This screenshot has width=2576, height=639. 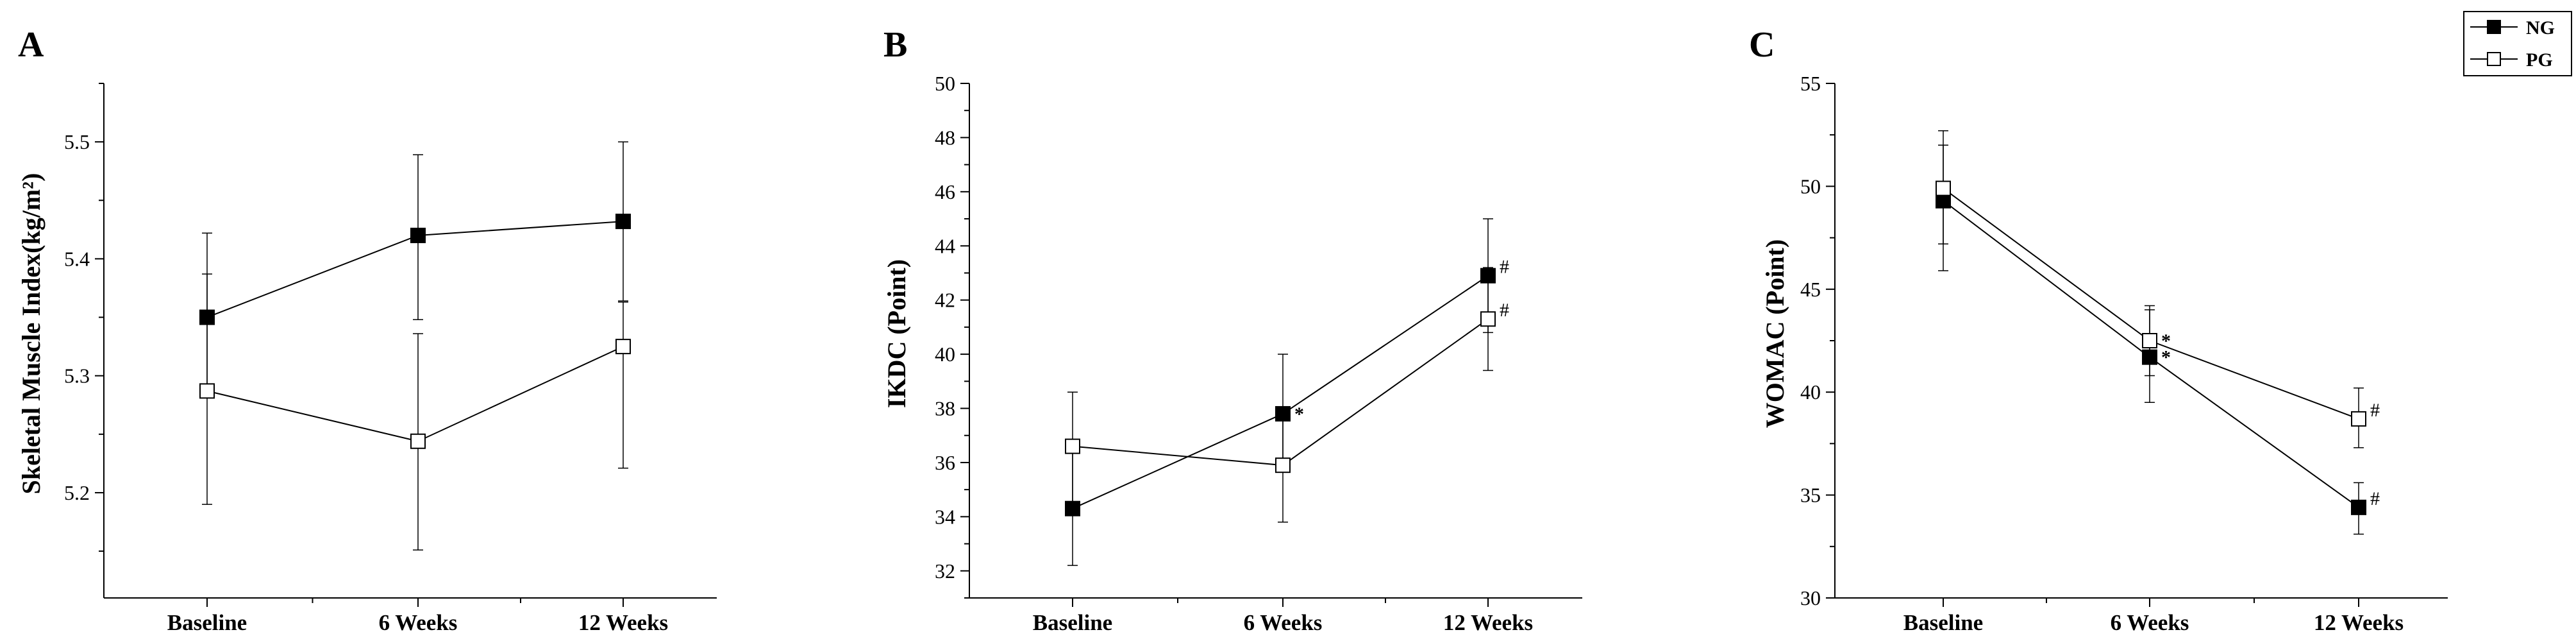 I want to click on panel-b-letter: B, so click(x=895, y=45).